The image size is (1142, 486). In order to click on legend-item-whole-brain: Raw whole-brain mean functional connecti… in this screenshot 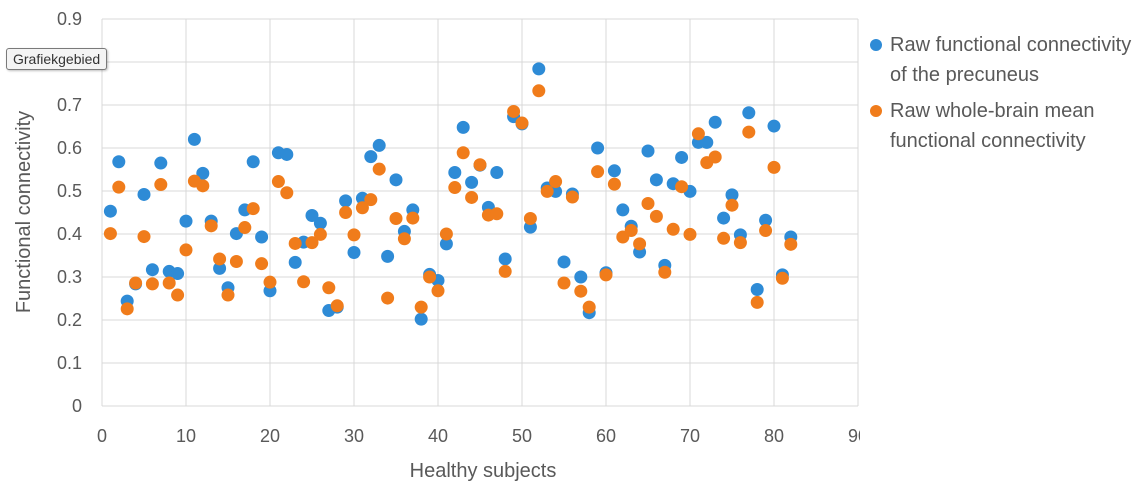, I will do `click(1004, 126)`.